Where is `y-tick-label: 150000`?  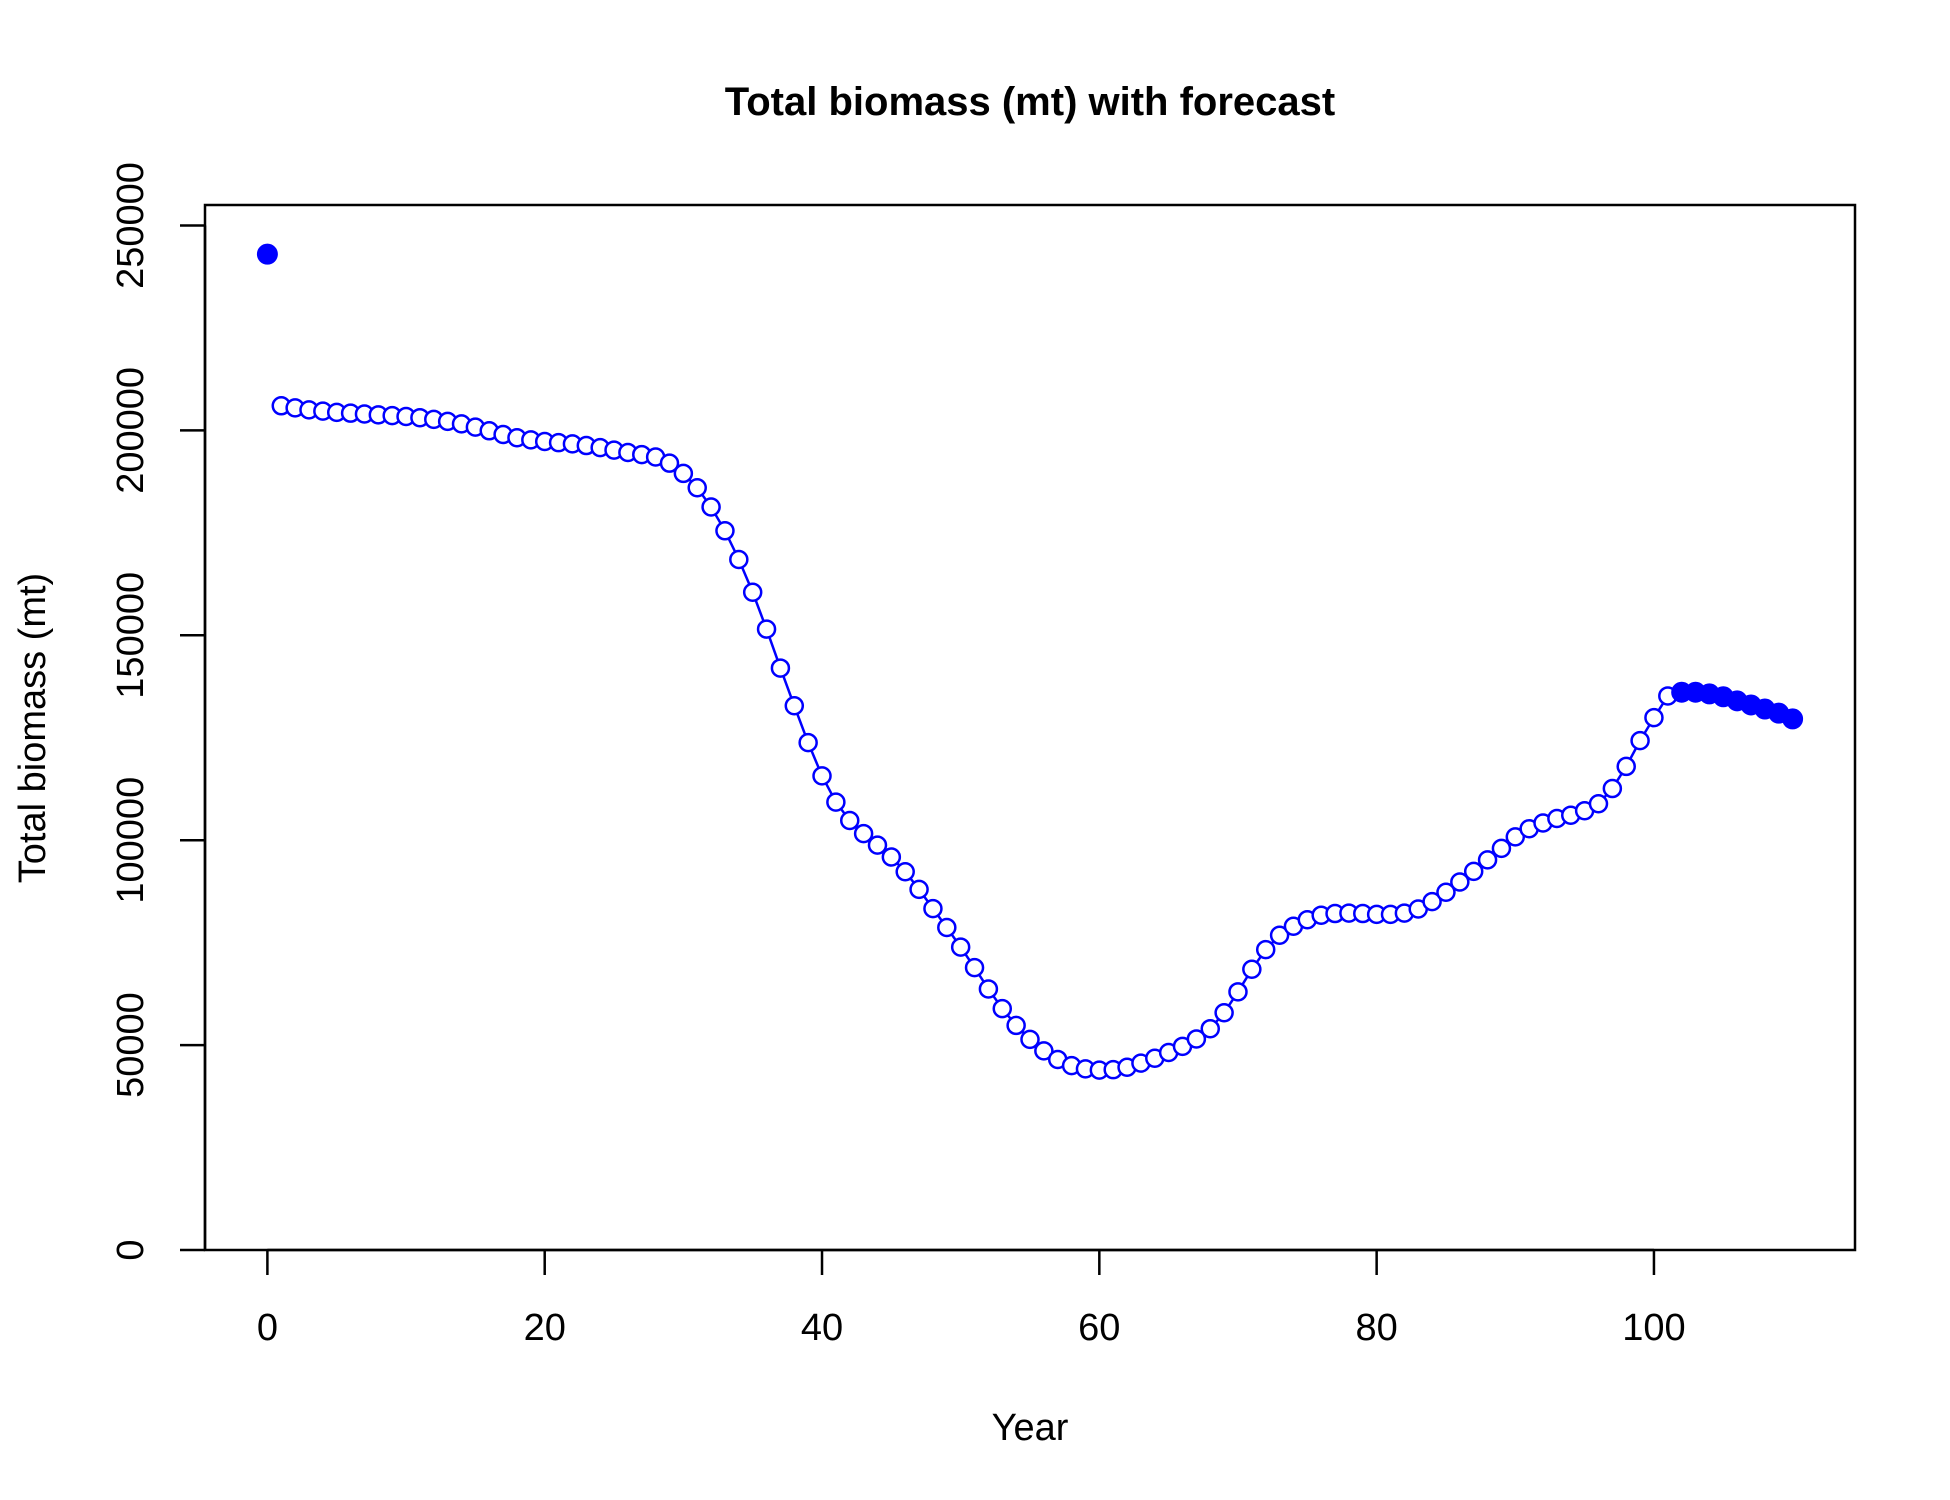
y-tick-label: 150000 is located at coordinates (131, 635).